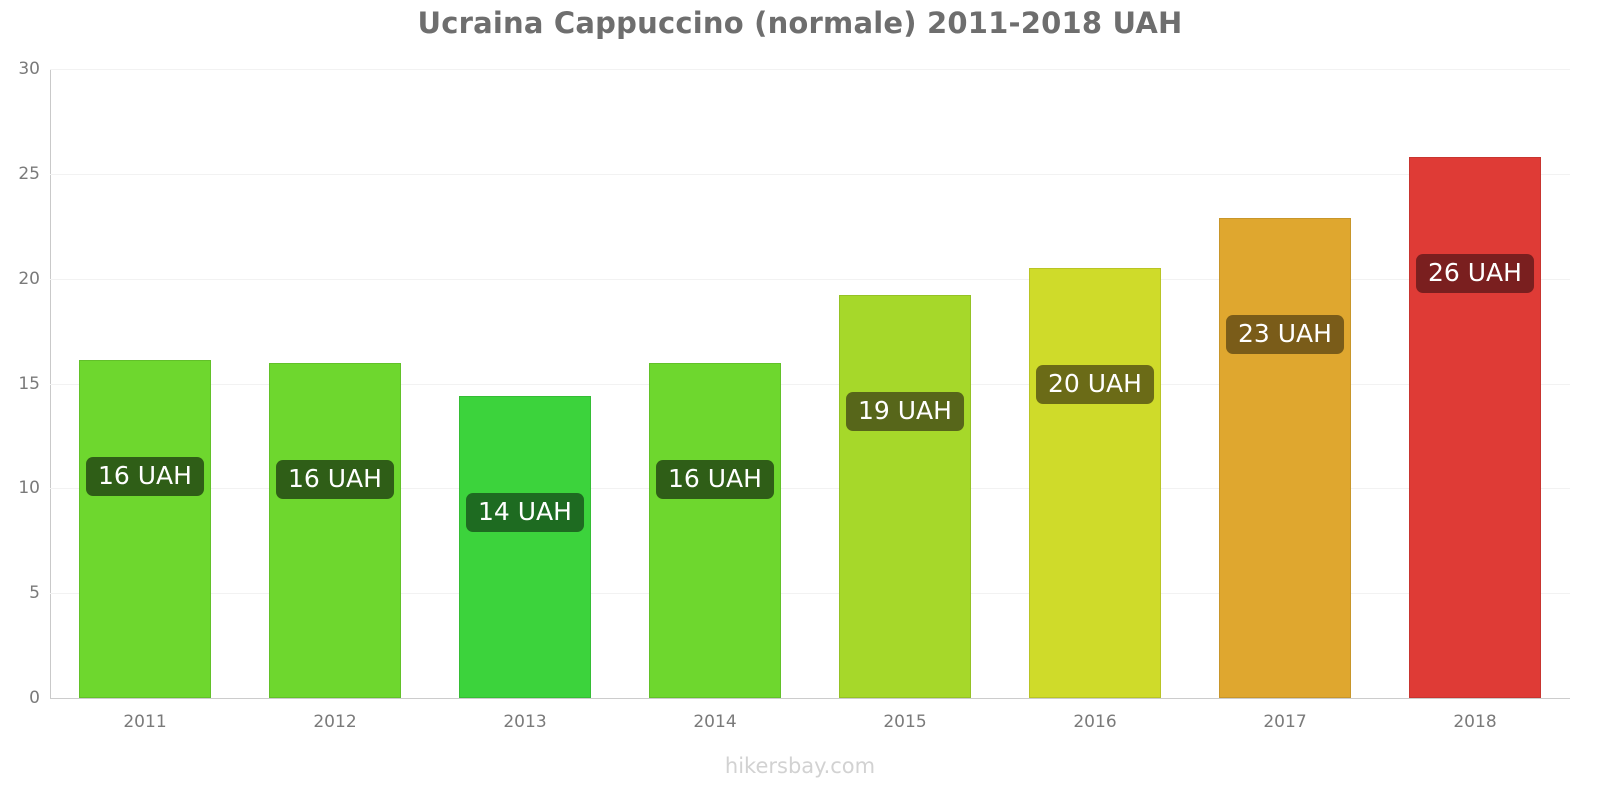 This screenshot has height=800, width=1600. Describe the element at coordinates (810, 698) in the screenshot. I see `x-axis-line` at that location.